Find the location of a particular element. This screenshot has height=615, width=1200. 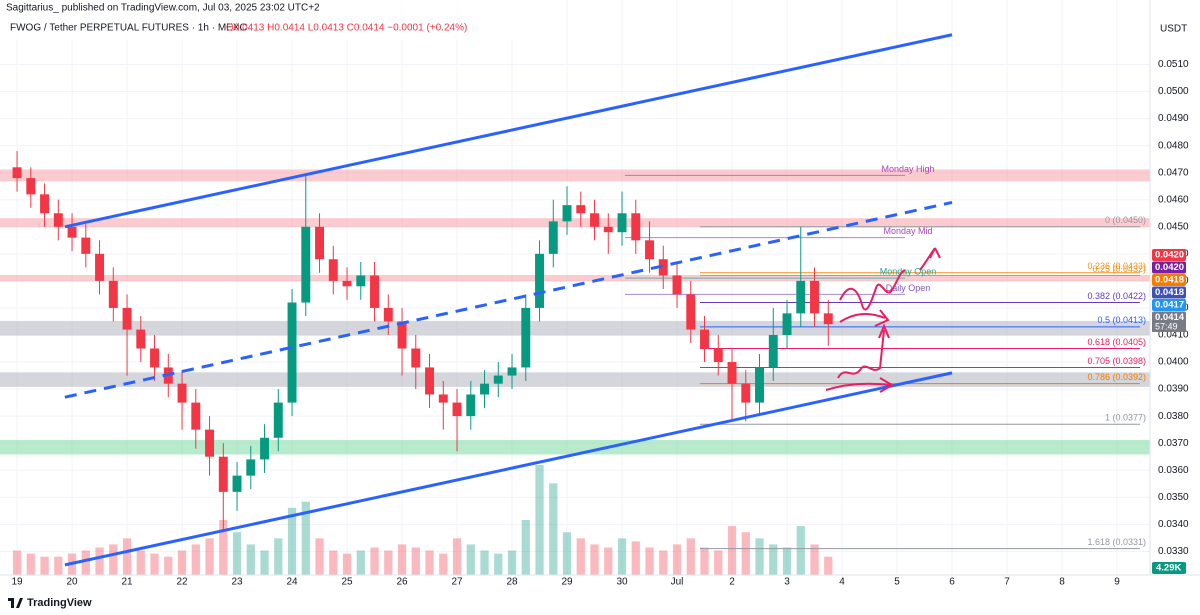

y-tick-label: 0.0490 is located at coordinates (1173, 118).